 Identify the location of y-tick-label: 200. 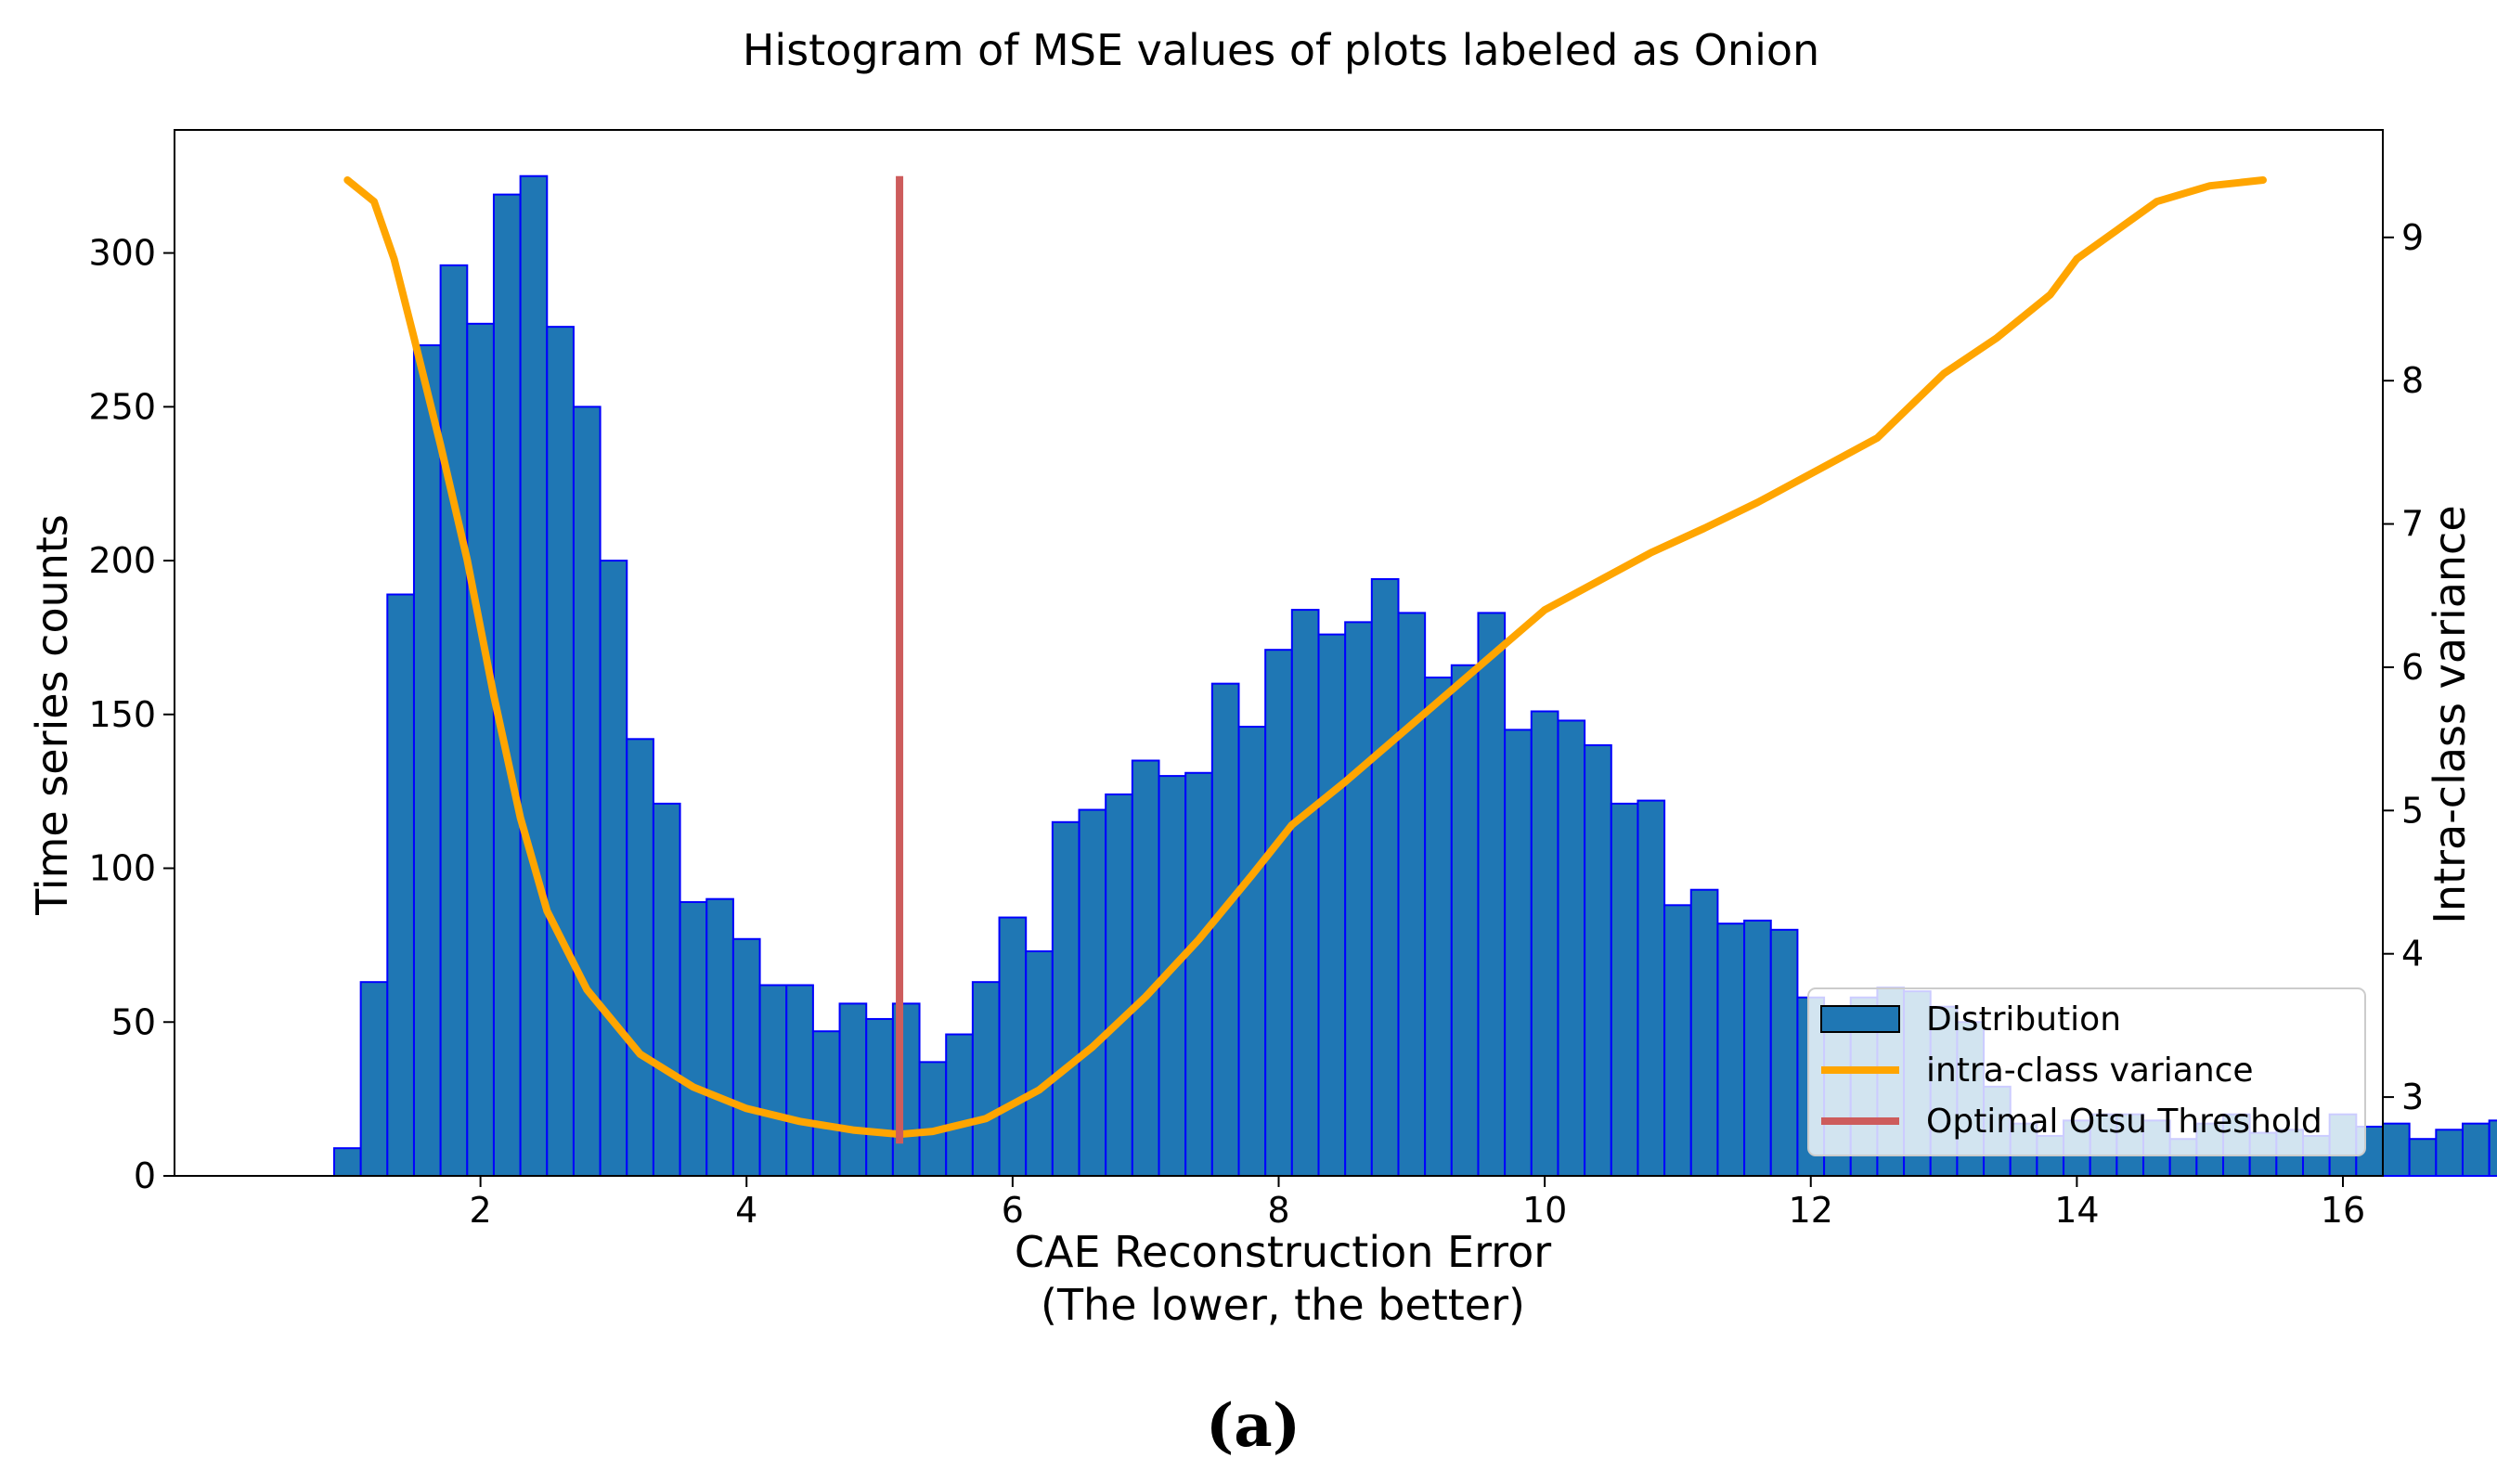
(122, 561).